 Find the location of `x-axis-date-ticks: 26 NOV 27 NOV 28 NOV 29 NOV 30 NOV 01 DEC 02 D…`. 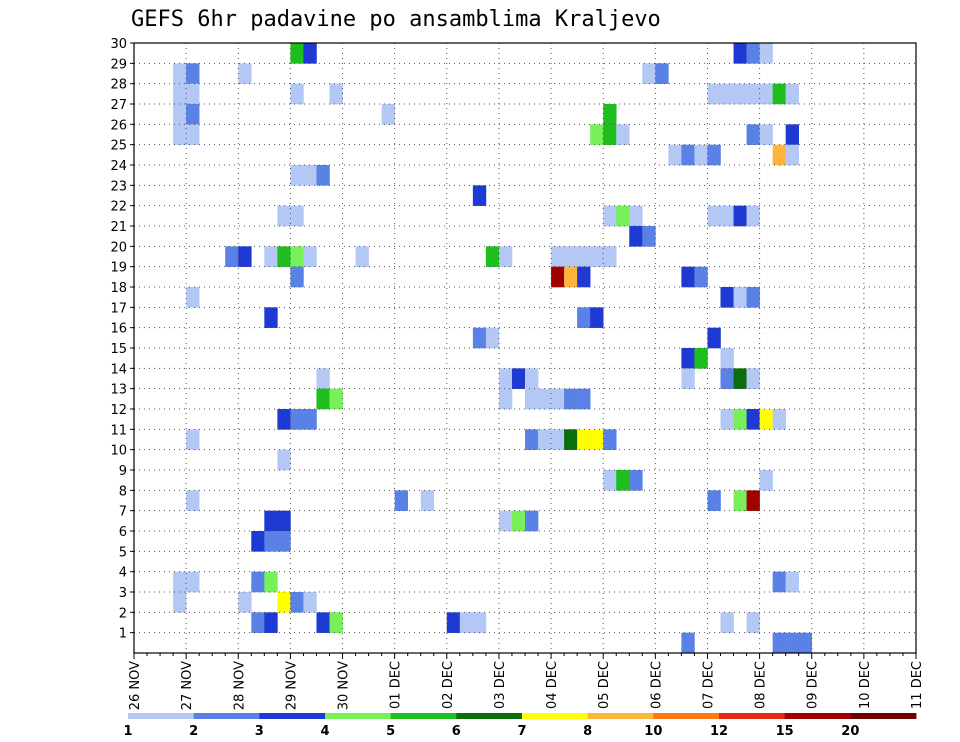

x-axis-date-ticks: 26 NOV 27 NOV 28 NOV 29 NOV 30 NOV 01 DEC 02 D… is located at coordinates (526, 681).